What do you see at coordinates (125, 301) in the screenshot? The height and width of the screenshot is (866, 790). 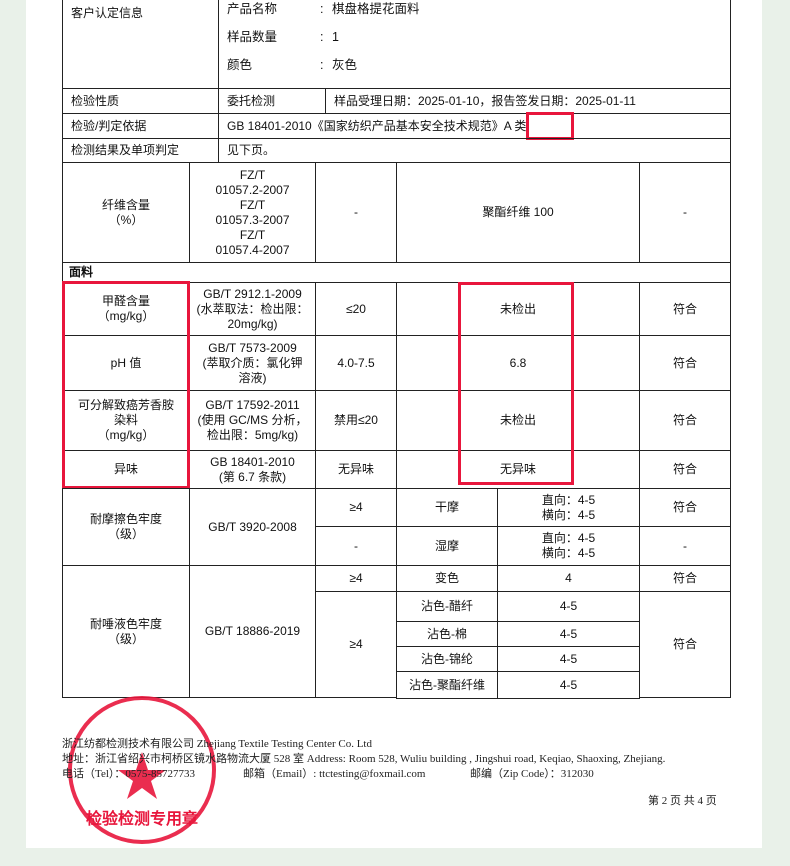 I see `item-line: 甲醛含量` at bounding box center [125, 301].